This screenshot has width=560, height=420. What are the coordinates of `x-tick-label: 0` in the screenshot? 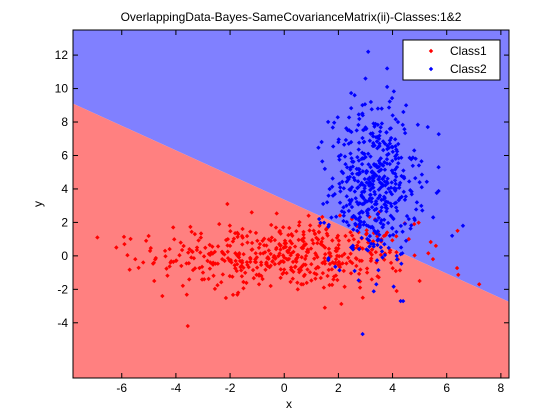 It's located at (284, 388).